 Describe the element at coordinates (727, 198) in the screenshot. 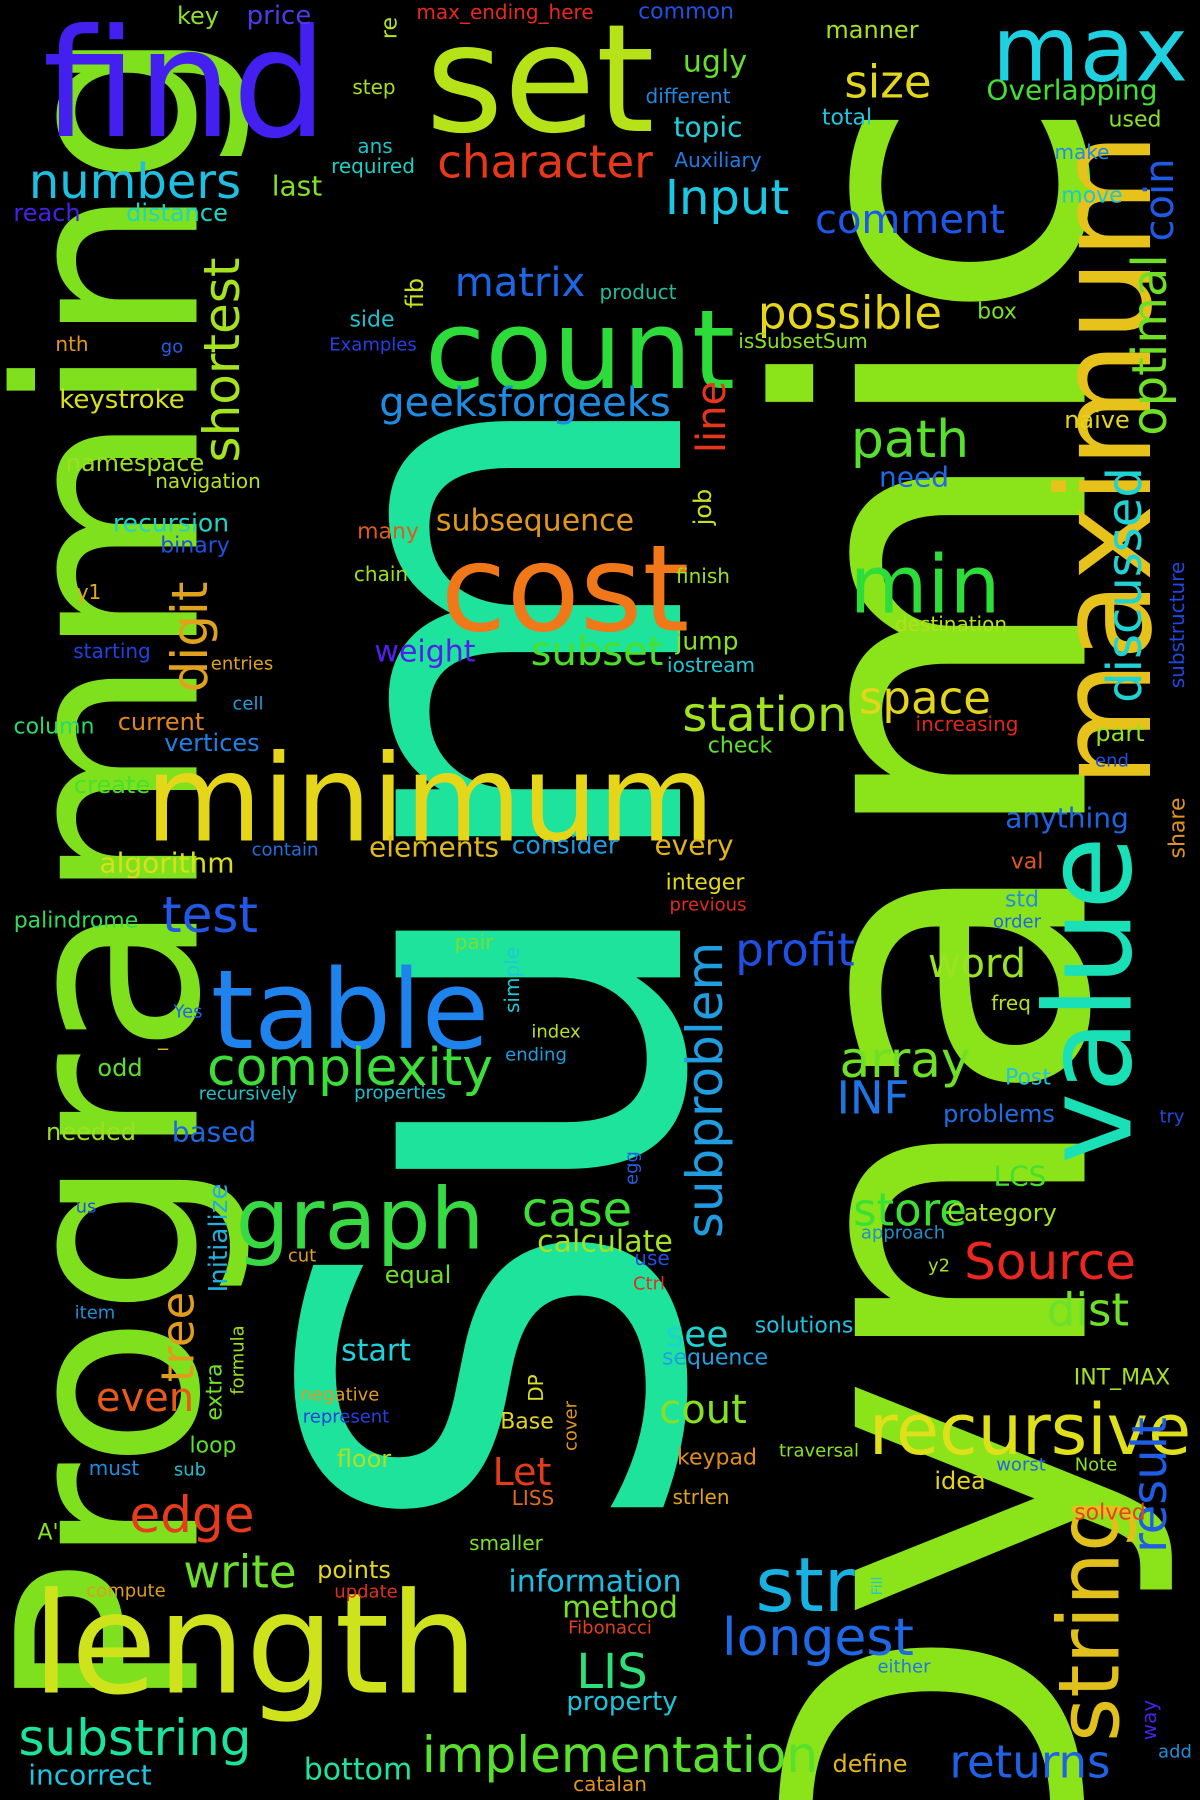

I see `word-input: Input` at that location.